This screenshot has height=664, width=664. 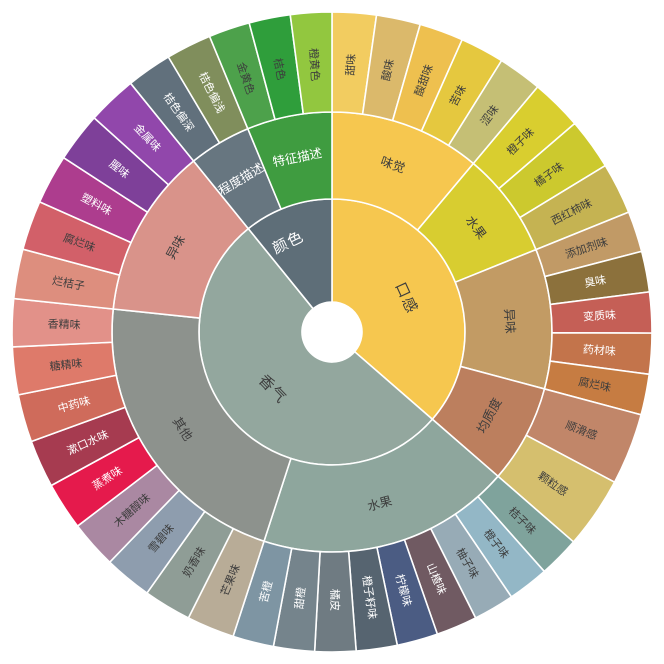 I want to click on sunburst-segment-橘皮, so click(x=335, y=601).